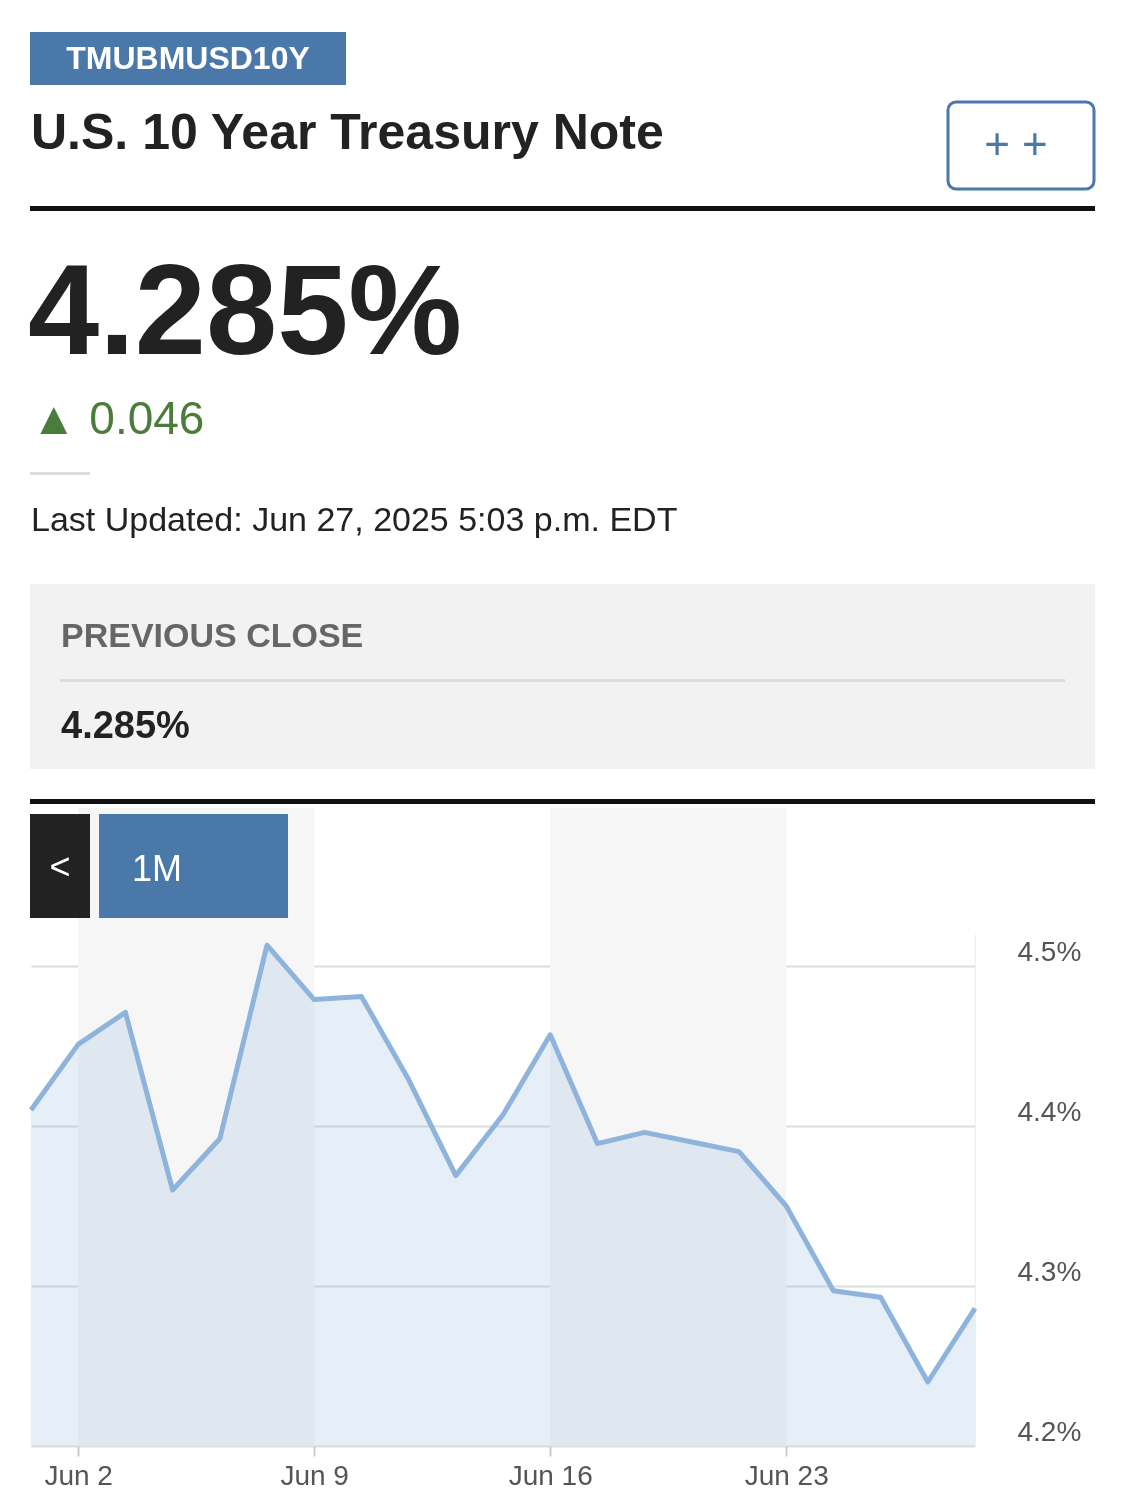 This screenshot has height=1492, width=1125. Describe the element at coordinates (157, 868) in the screenshot. I see `text: 1M` at that location.